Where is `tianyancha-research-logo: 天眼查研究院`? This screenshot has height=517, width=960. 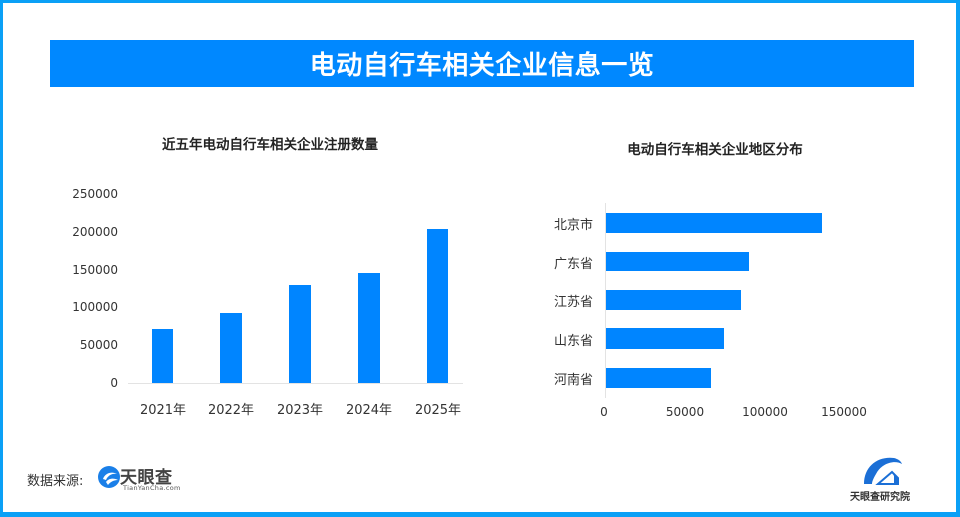
tianyancha-research-logo: 天眼查研究院 is located at coordinates (880, 479).